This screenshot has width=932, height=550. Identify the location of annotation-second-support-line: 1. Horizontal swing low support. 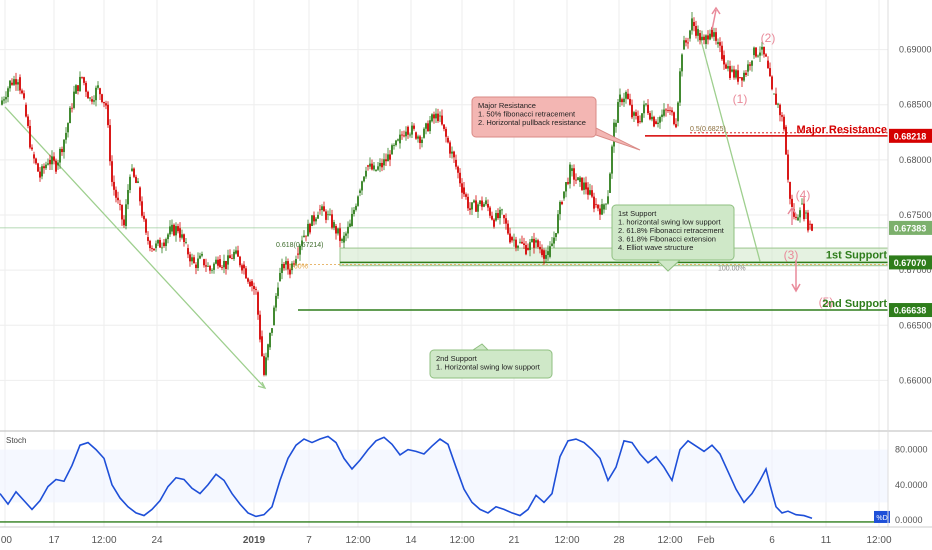
(488, 367).